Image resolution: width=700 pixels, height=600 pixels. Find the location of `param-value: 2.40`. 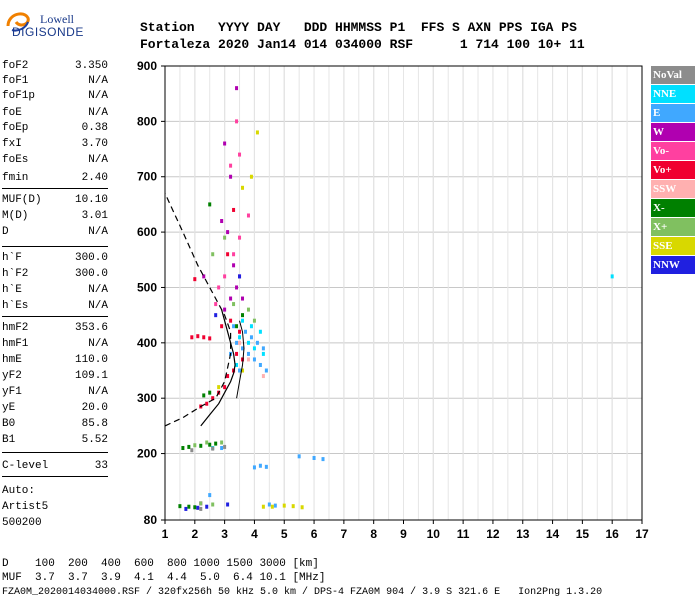

param-value: 2.40 is located at coordinates (94, 178).